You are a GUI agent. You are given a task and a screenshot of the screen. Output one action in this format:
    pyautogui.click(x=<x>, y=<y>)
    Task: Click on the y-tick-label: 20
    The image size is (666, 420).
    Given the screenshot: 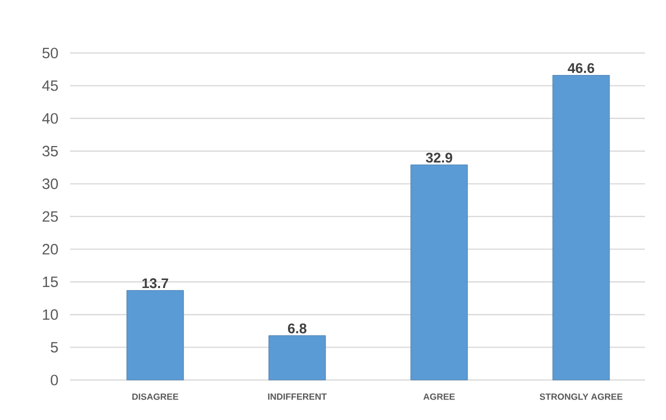 What is the action you would take?
    pyautogui.click(x=50, y=249)
    